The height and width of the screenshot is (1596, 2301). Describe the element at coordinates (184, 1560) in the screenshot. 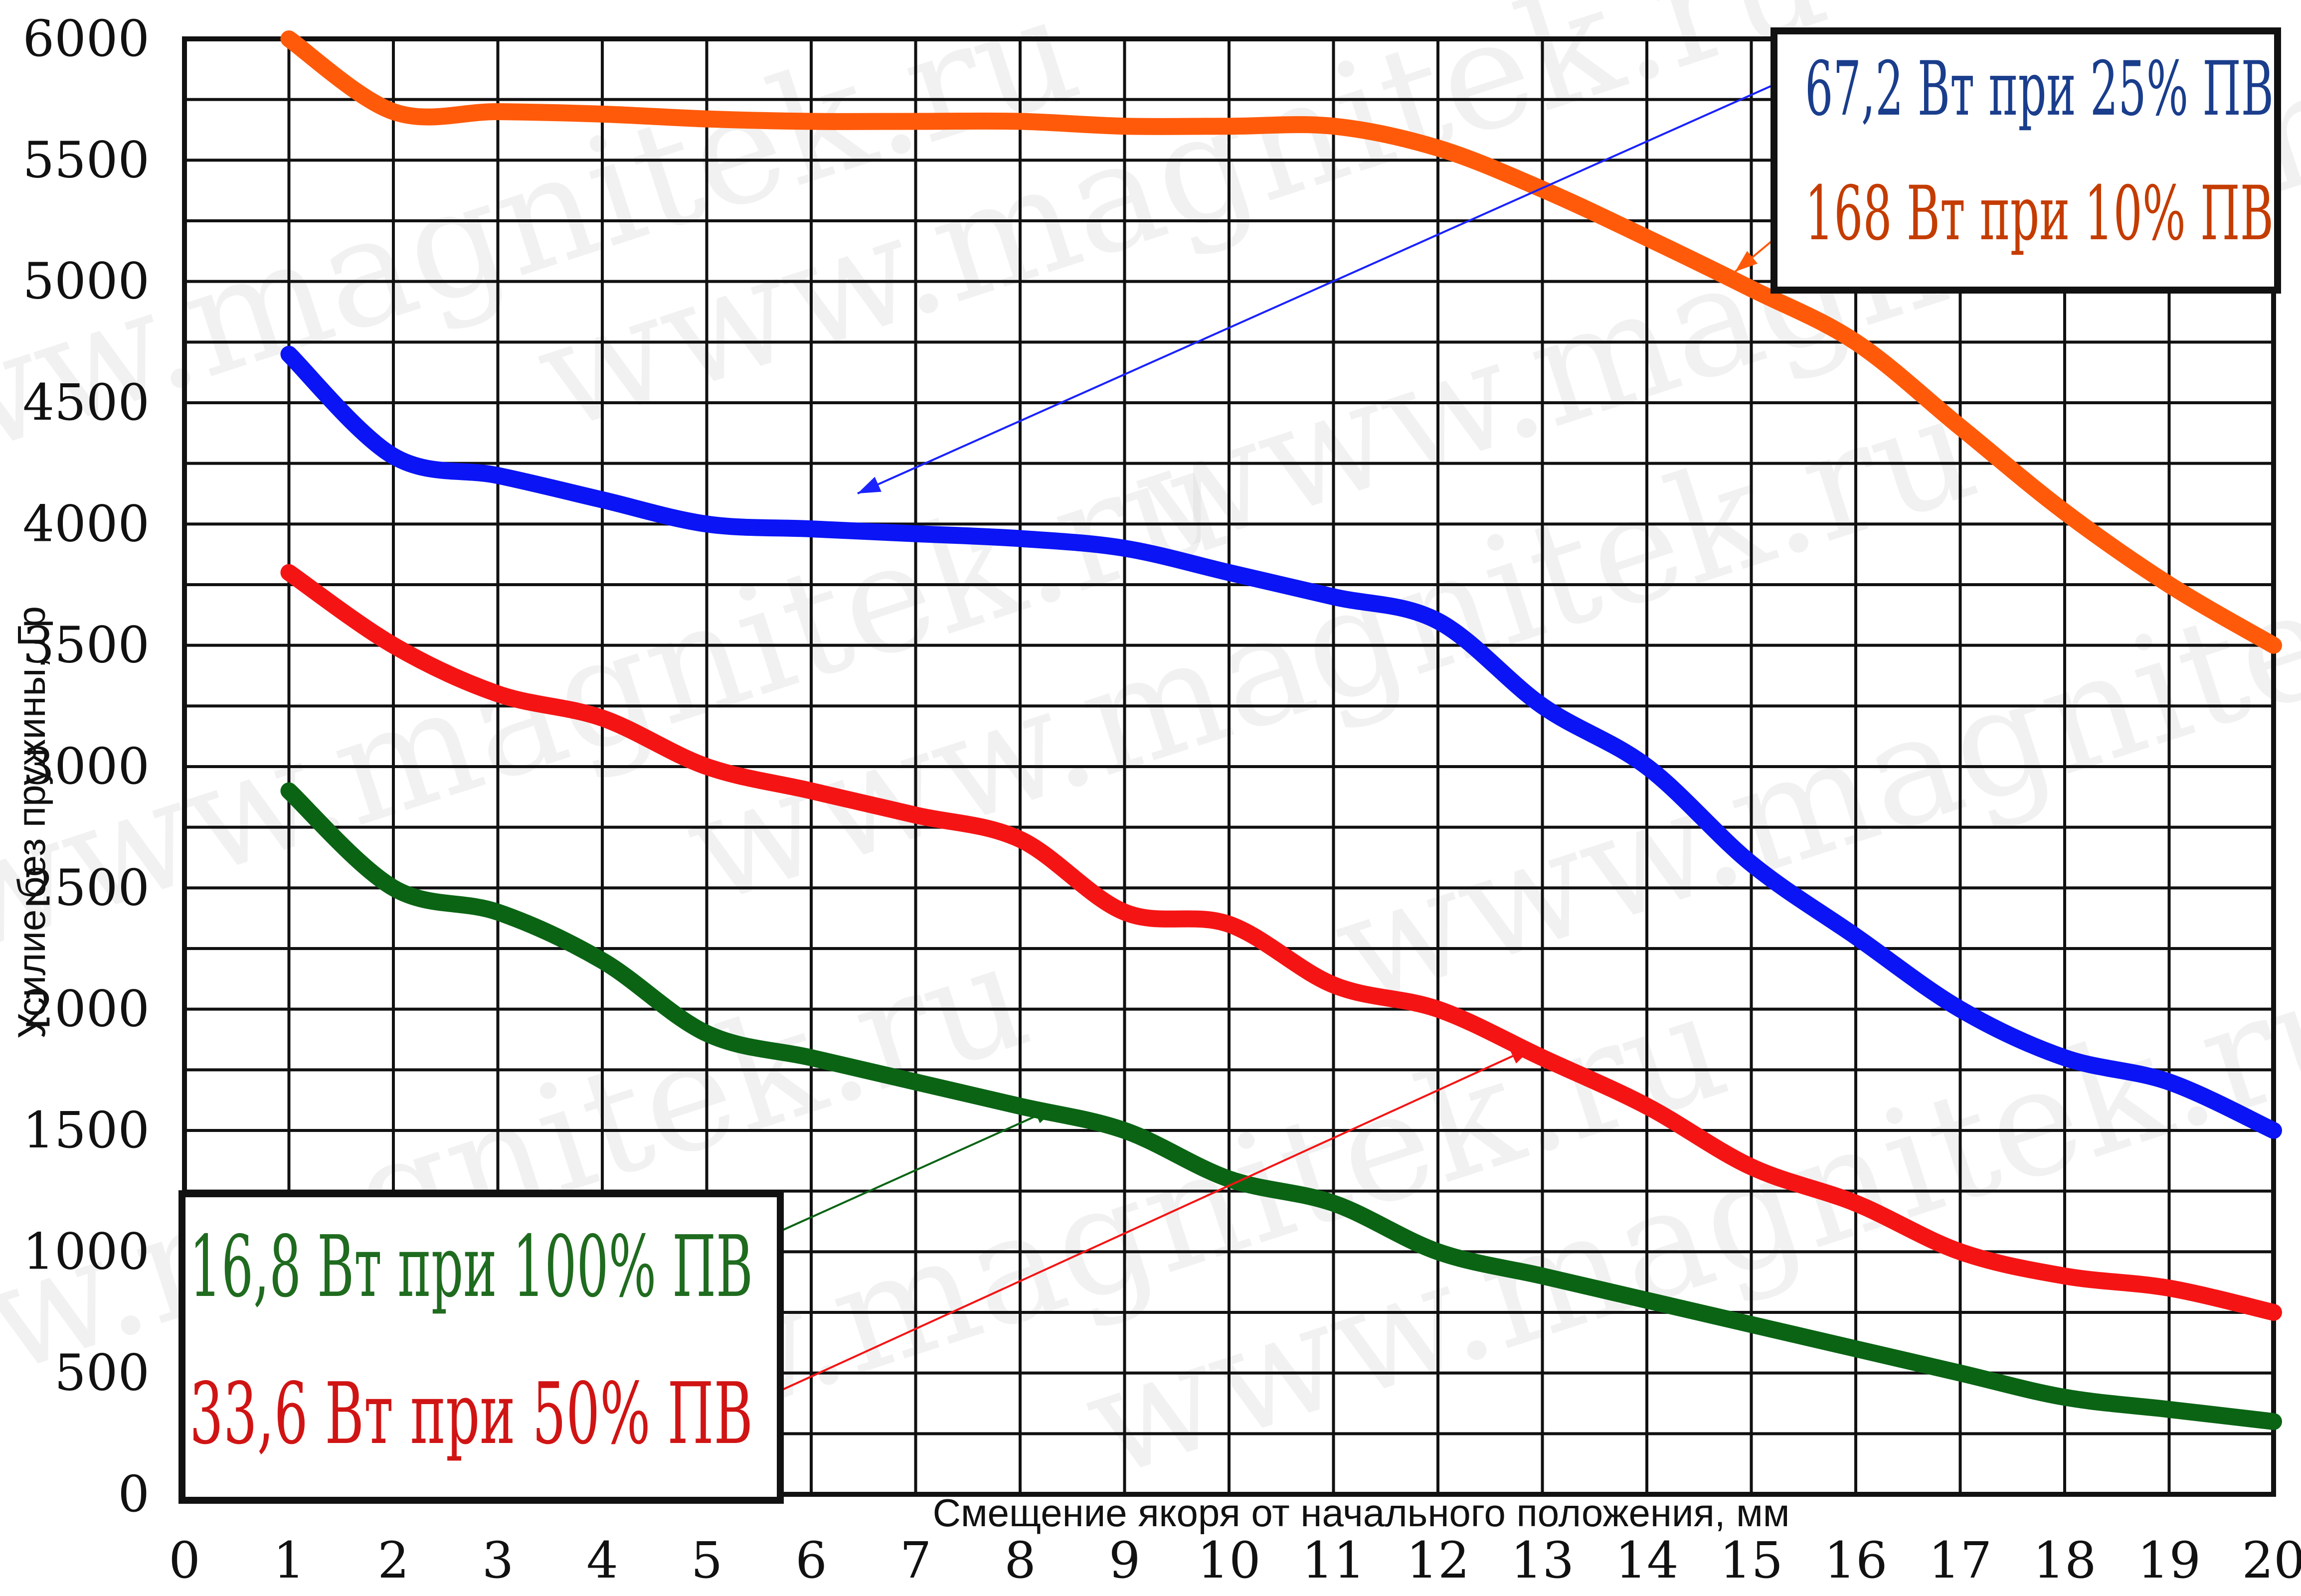

I see `x-tick-label: 0` at that location.